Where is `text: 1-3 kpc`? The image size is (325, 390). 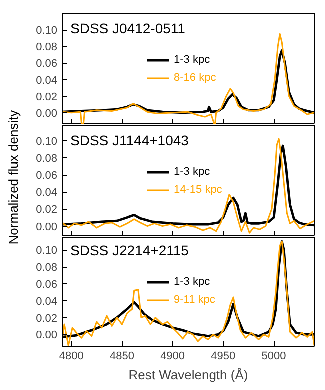
text: 1-3 kpc is located at coordinates (192, 171).